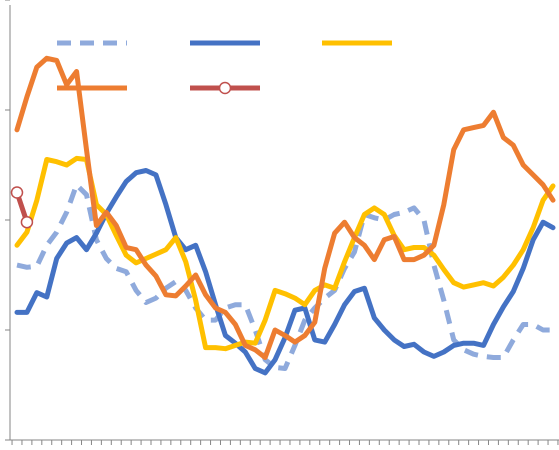 This screenshot has width=559, height=450. Describe the element at coordinates (224, 67) in the screenshot. I see `legend` at that location.